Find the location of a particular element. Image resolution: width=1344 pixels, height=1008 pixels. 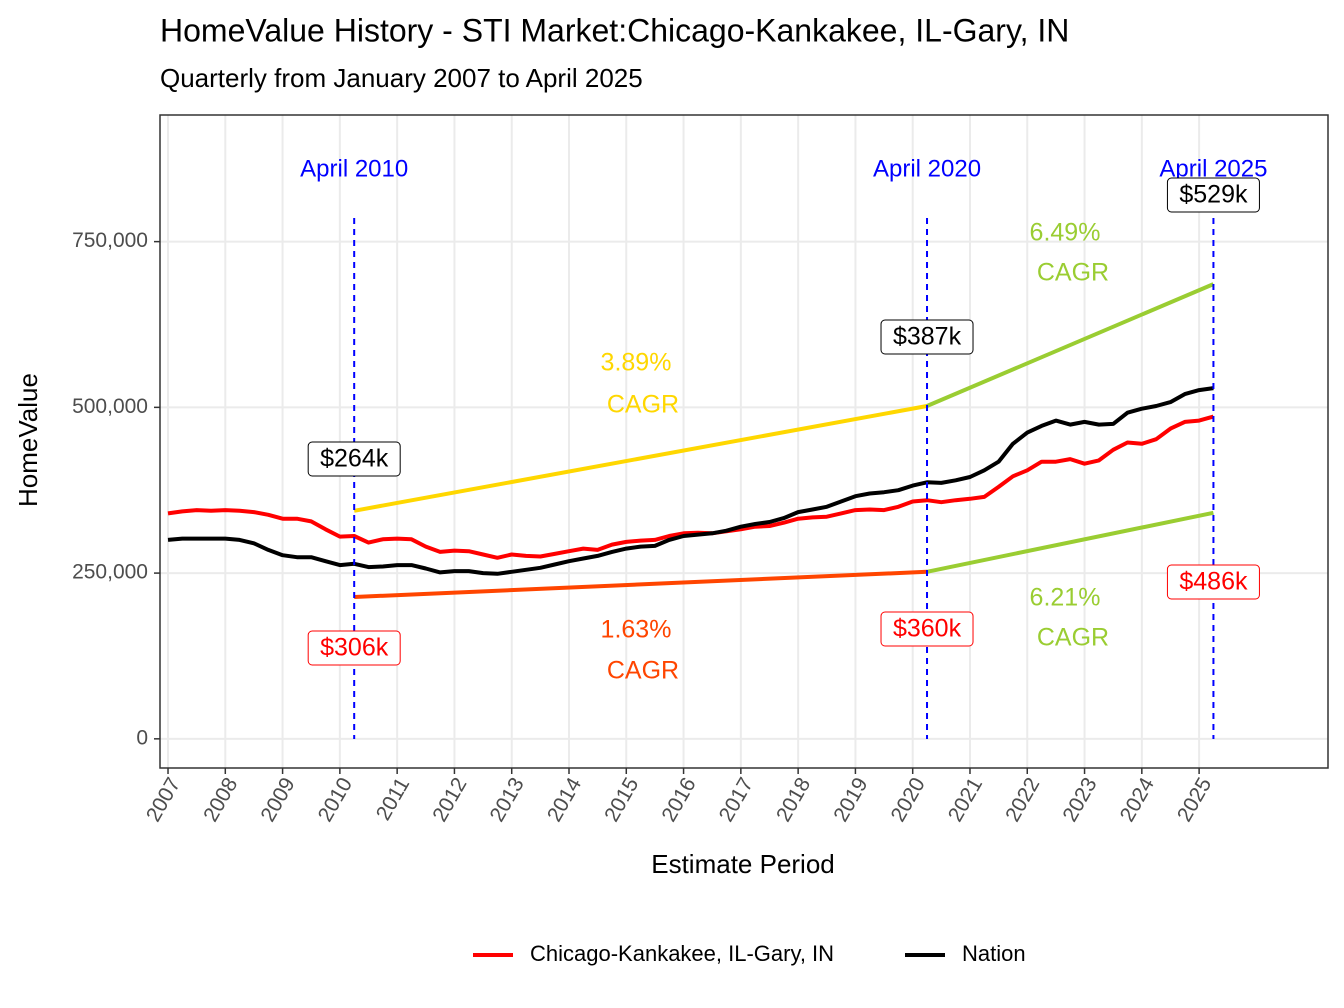

value-label-text: $387k is located at coordinates (927, 337).